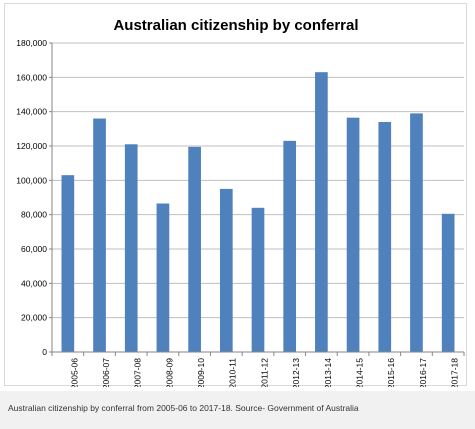  What do you see at coordinates (328, 372) in the screenshot?
I see `x-tick-label: 2013-14` at bounding box center [328, 372].